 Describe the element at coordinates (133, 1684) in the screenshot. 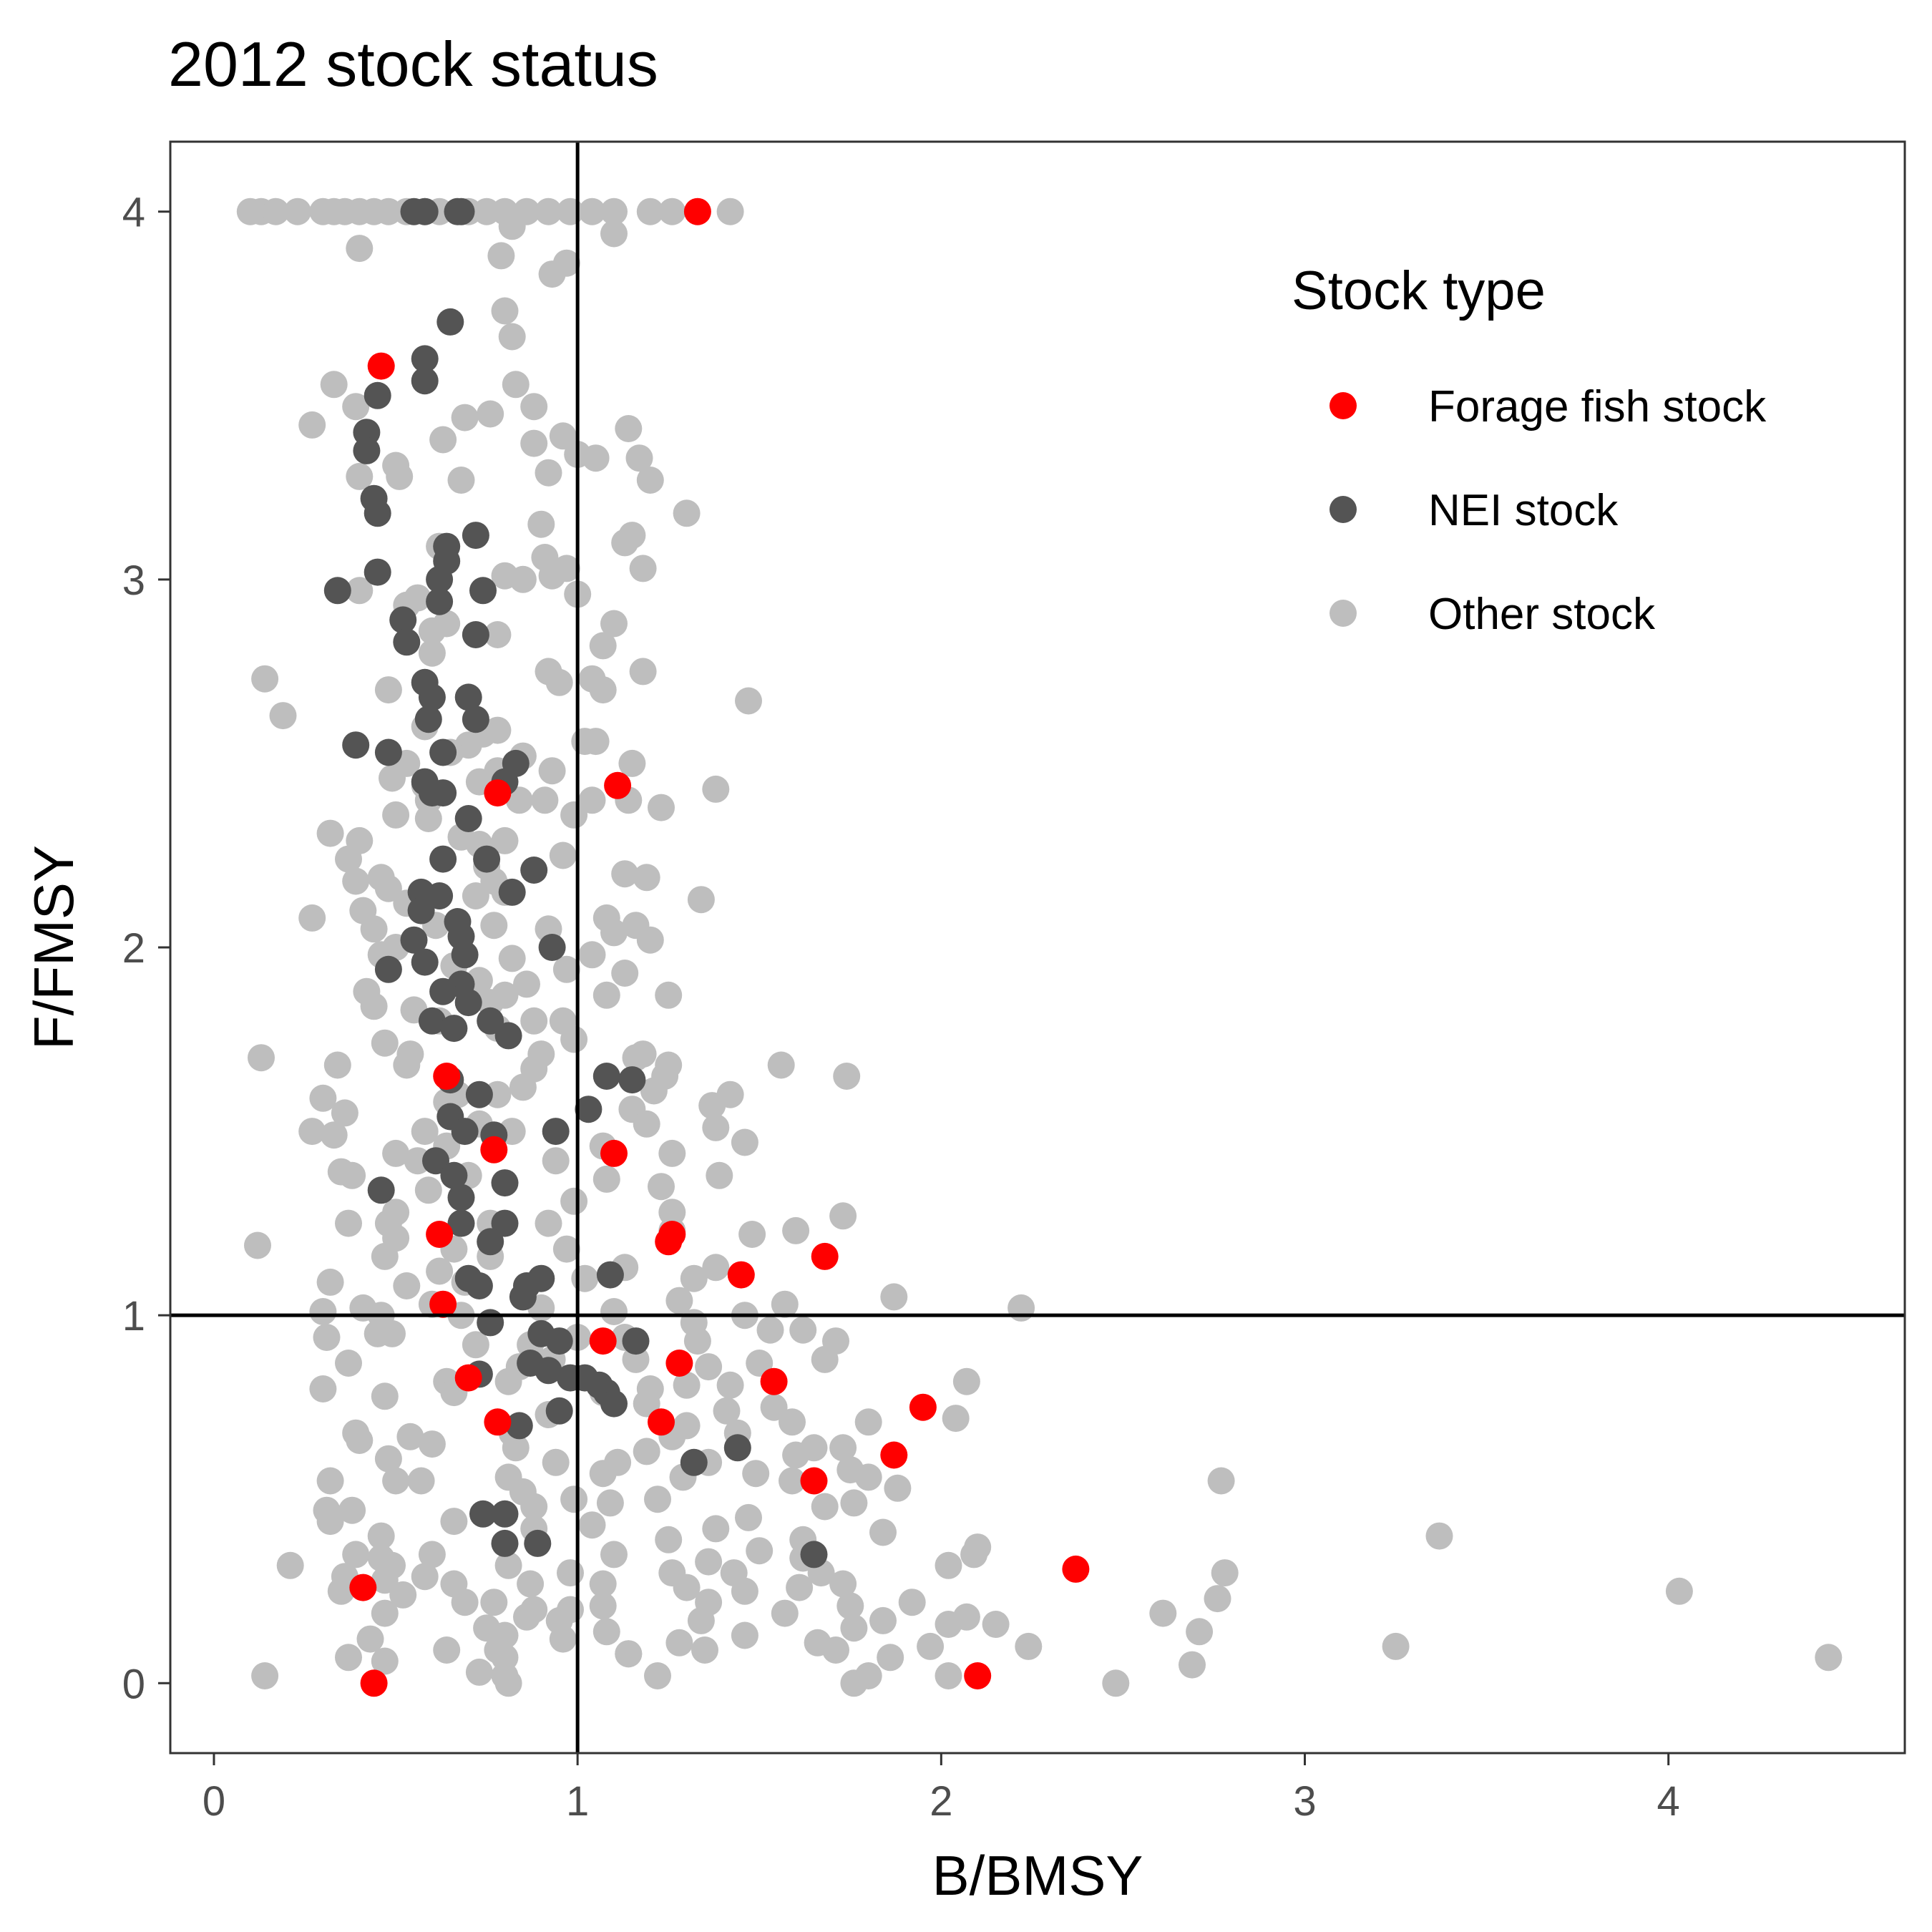

I see `y-tick-label: 0` at that location.